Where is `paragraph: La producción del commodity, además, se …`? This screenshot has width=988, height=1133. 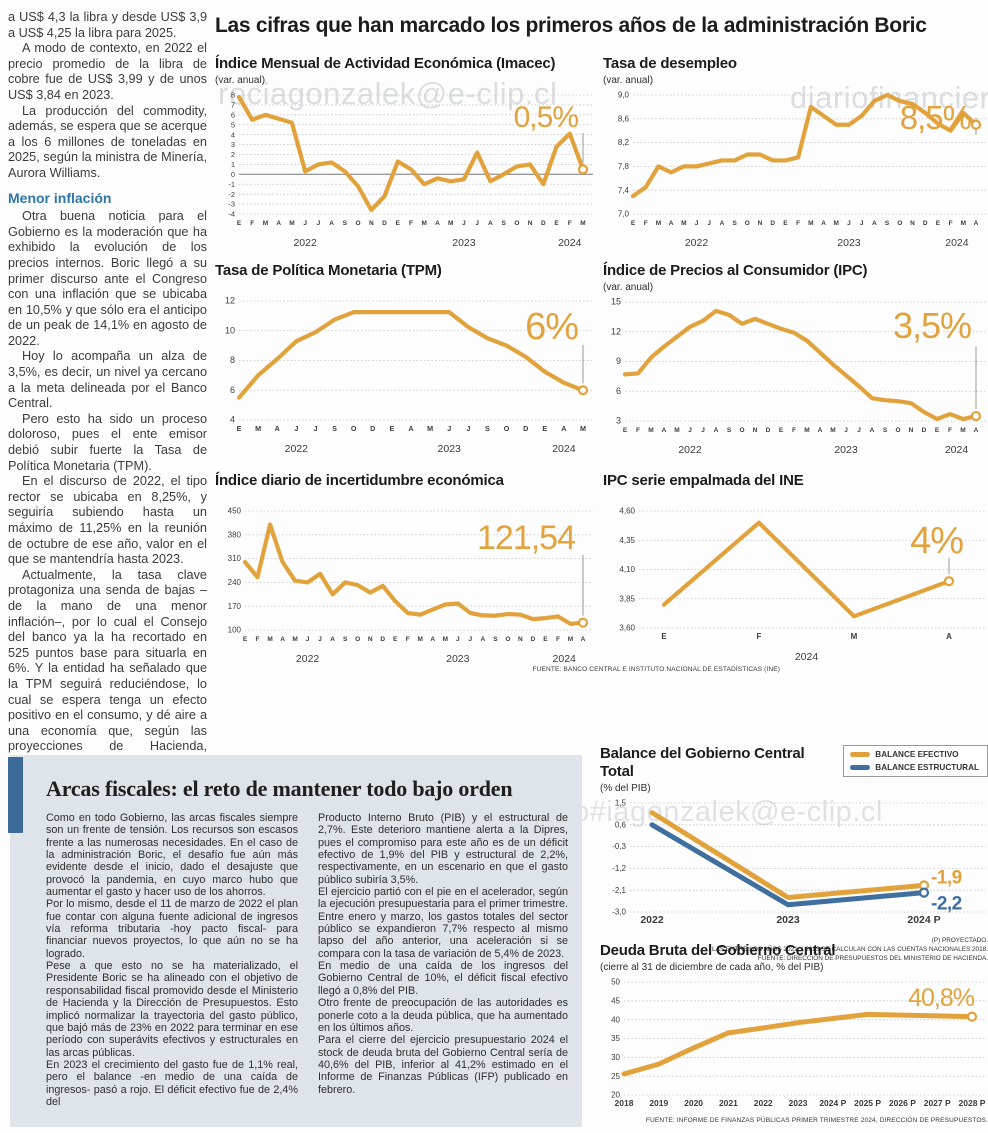 paragraph: La producción del commodity, además, se … is located at coordinates (107, 141).